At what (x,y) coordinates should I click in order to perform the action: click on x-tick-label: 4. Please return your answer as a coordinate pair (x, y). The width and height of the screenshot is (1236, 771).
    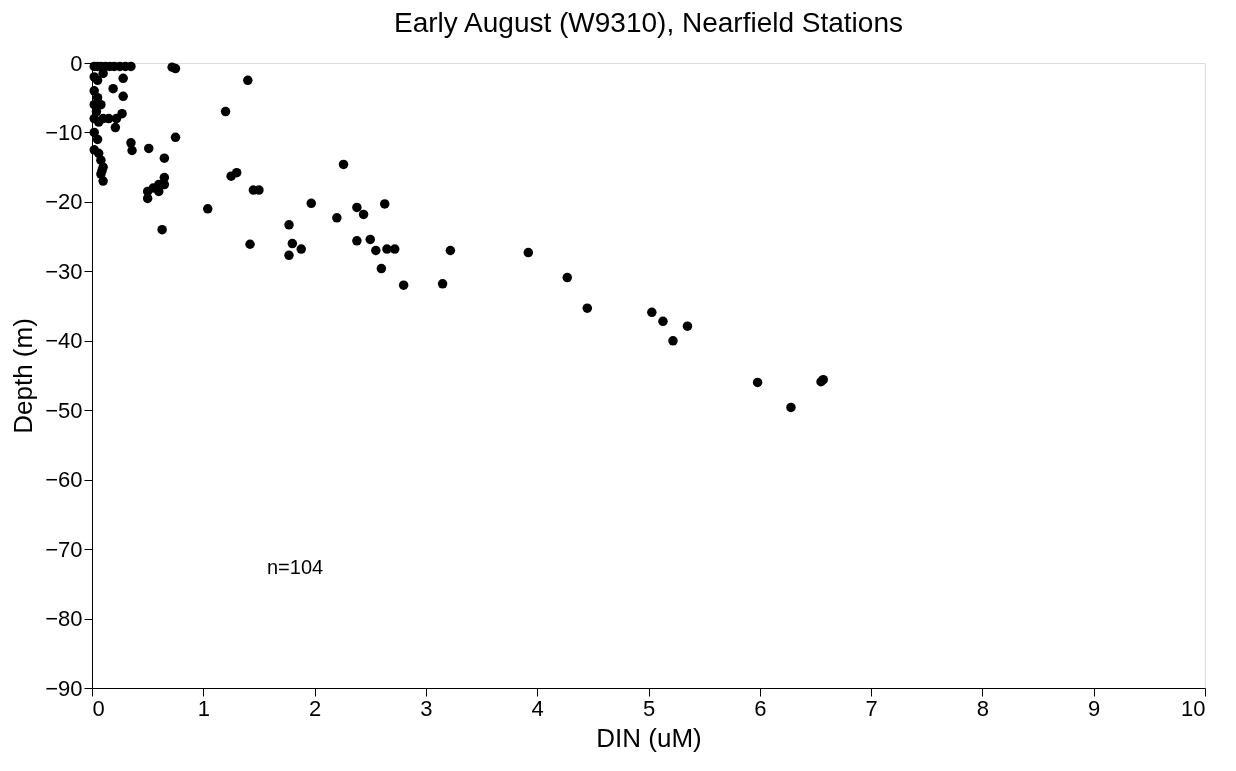
    Looking at the image, I should click on (537, 708).